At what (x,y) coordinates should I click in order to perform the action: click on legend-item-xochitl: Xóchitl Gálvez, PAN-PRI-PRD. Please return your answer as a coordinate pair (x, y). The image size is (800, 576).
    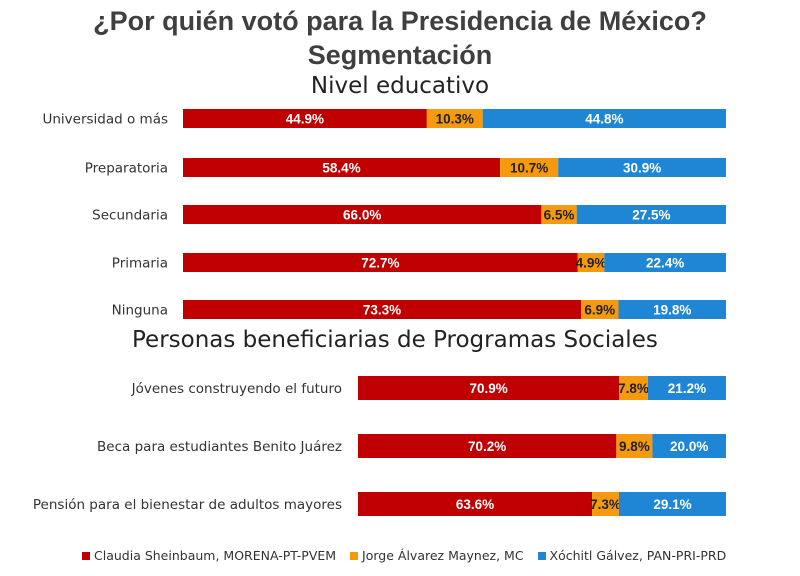
    Looking at the image, I should click on (632, 555).